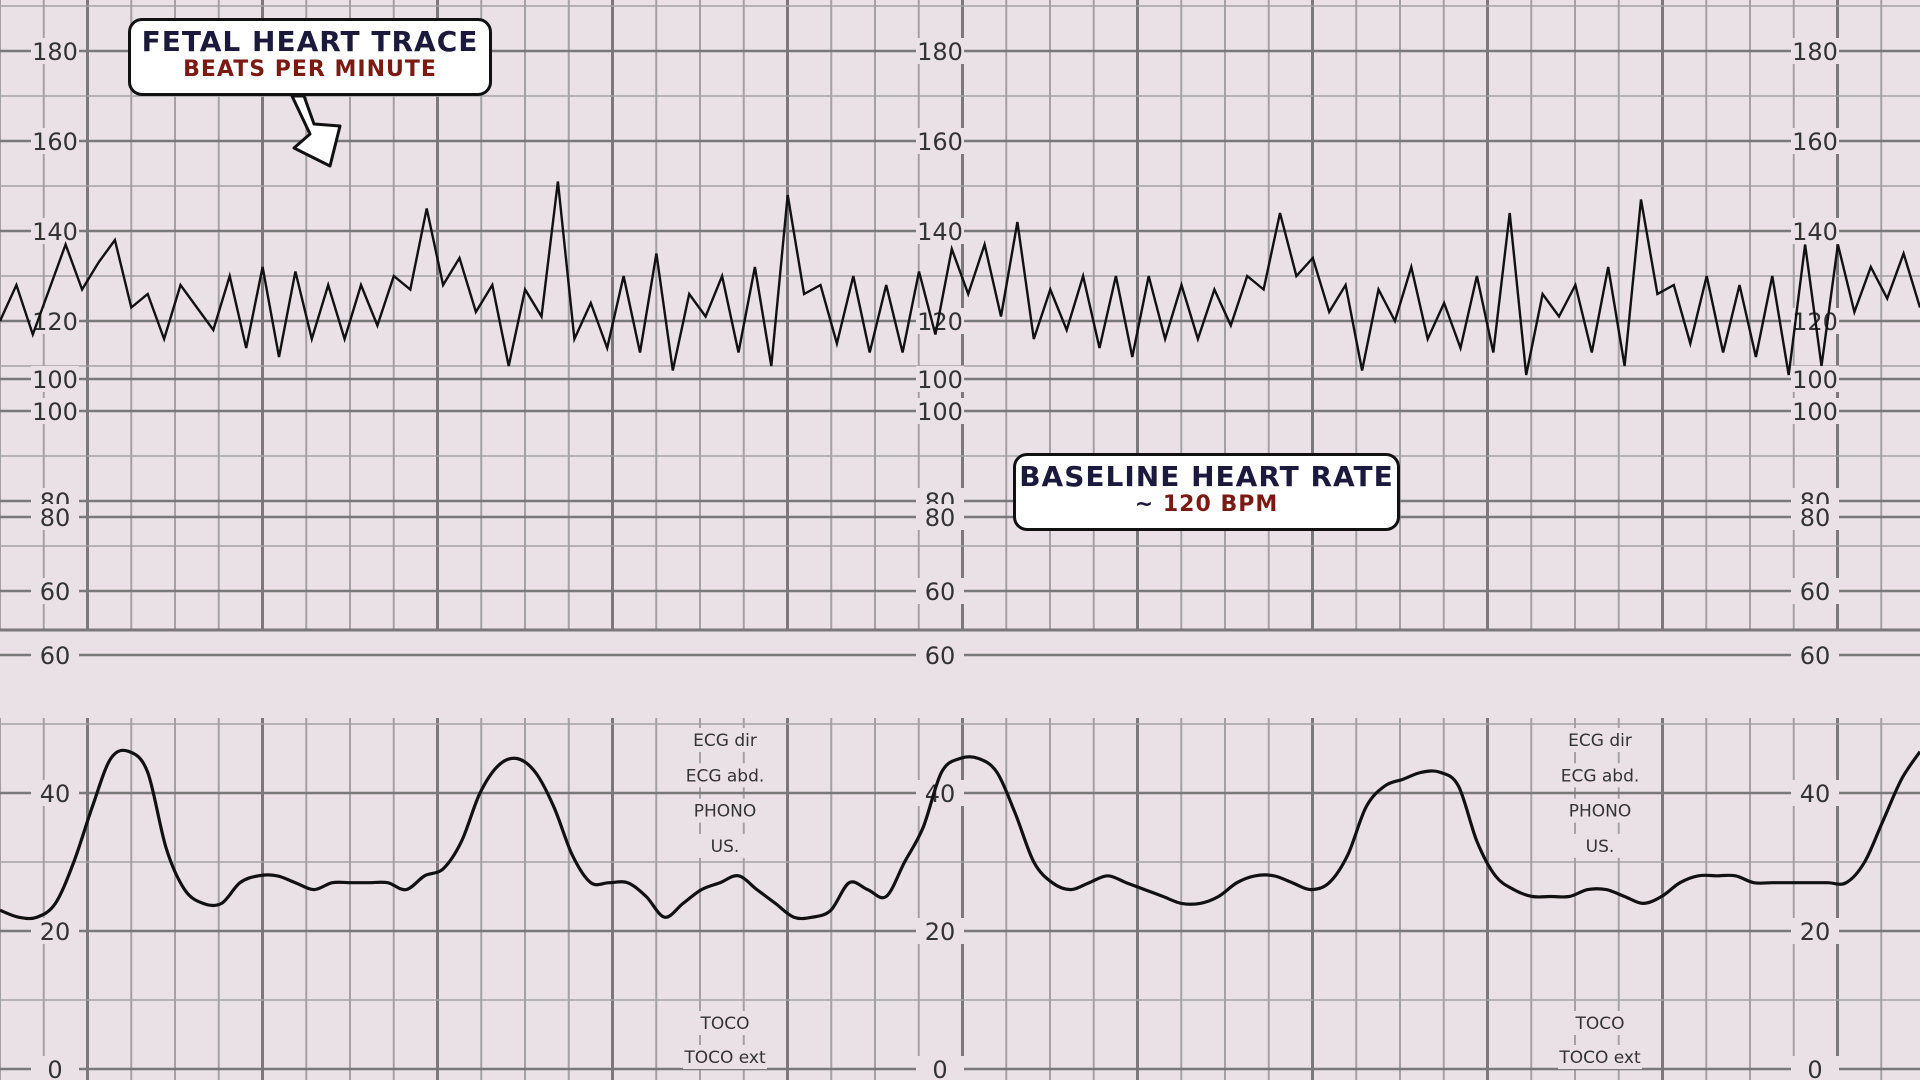 Image resolution: width=1920 pixels, height=1080 pixels. What do you see at coordinates (316, 131) in the screenshot?
I see `callout-arrow-icon` at bounding box center [316, 131].